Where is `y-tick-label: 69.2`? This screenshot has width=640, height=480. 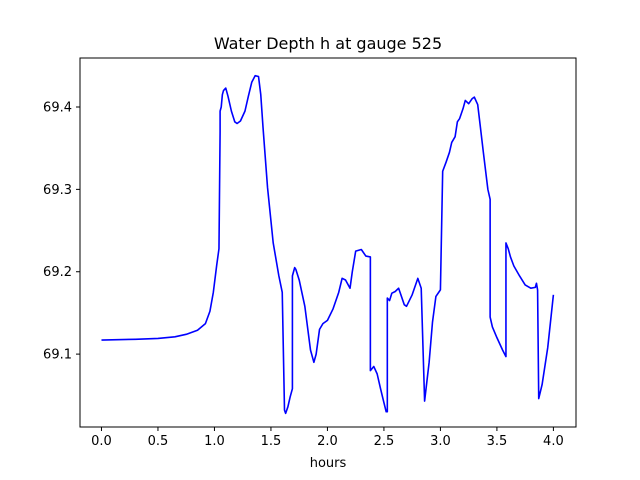 y-tick-label: 69.2 is located at coordinates (57, 272).